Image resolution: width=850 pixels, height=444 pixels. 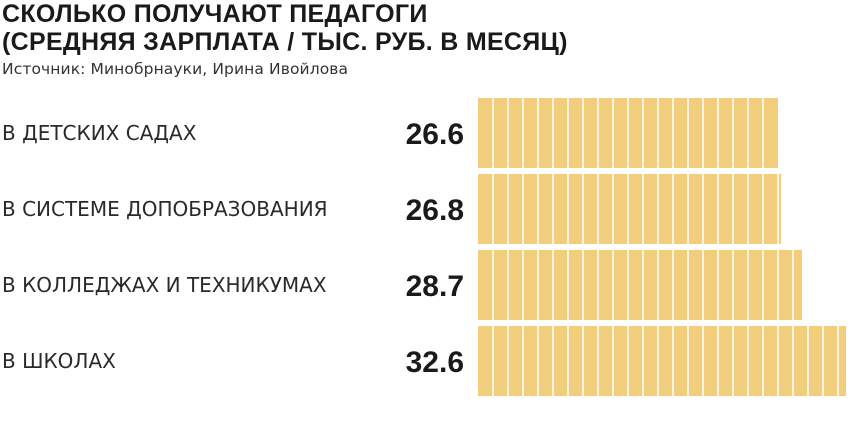 I want to click on category-label: В ДЕТСКИХ САДАХ, so click(x=99, y=133).